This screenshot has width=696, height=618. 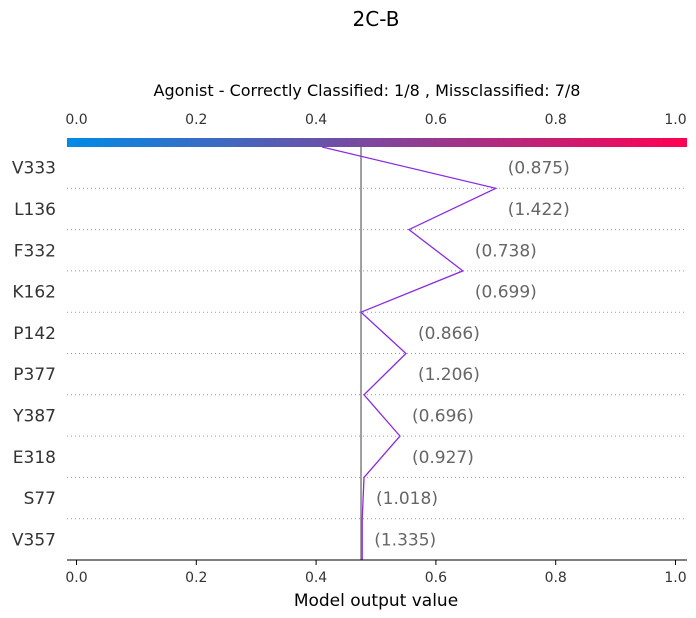 I want to click on x-tick-label: 0.0, so click(x=76, y=578).